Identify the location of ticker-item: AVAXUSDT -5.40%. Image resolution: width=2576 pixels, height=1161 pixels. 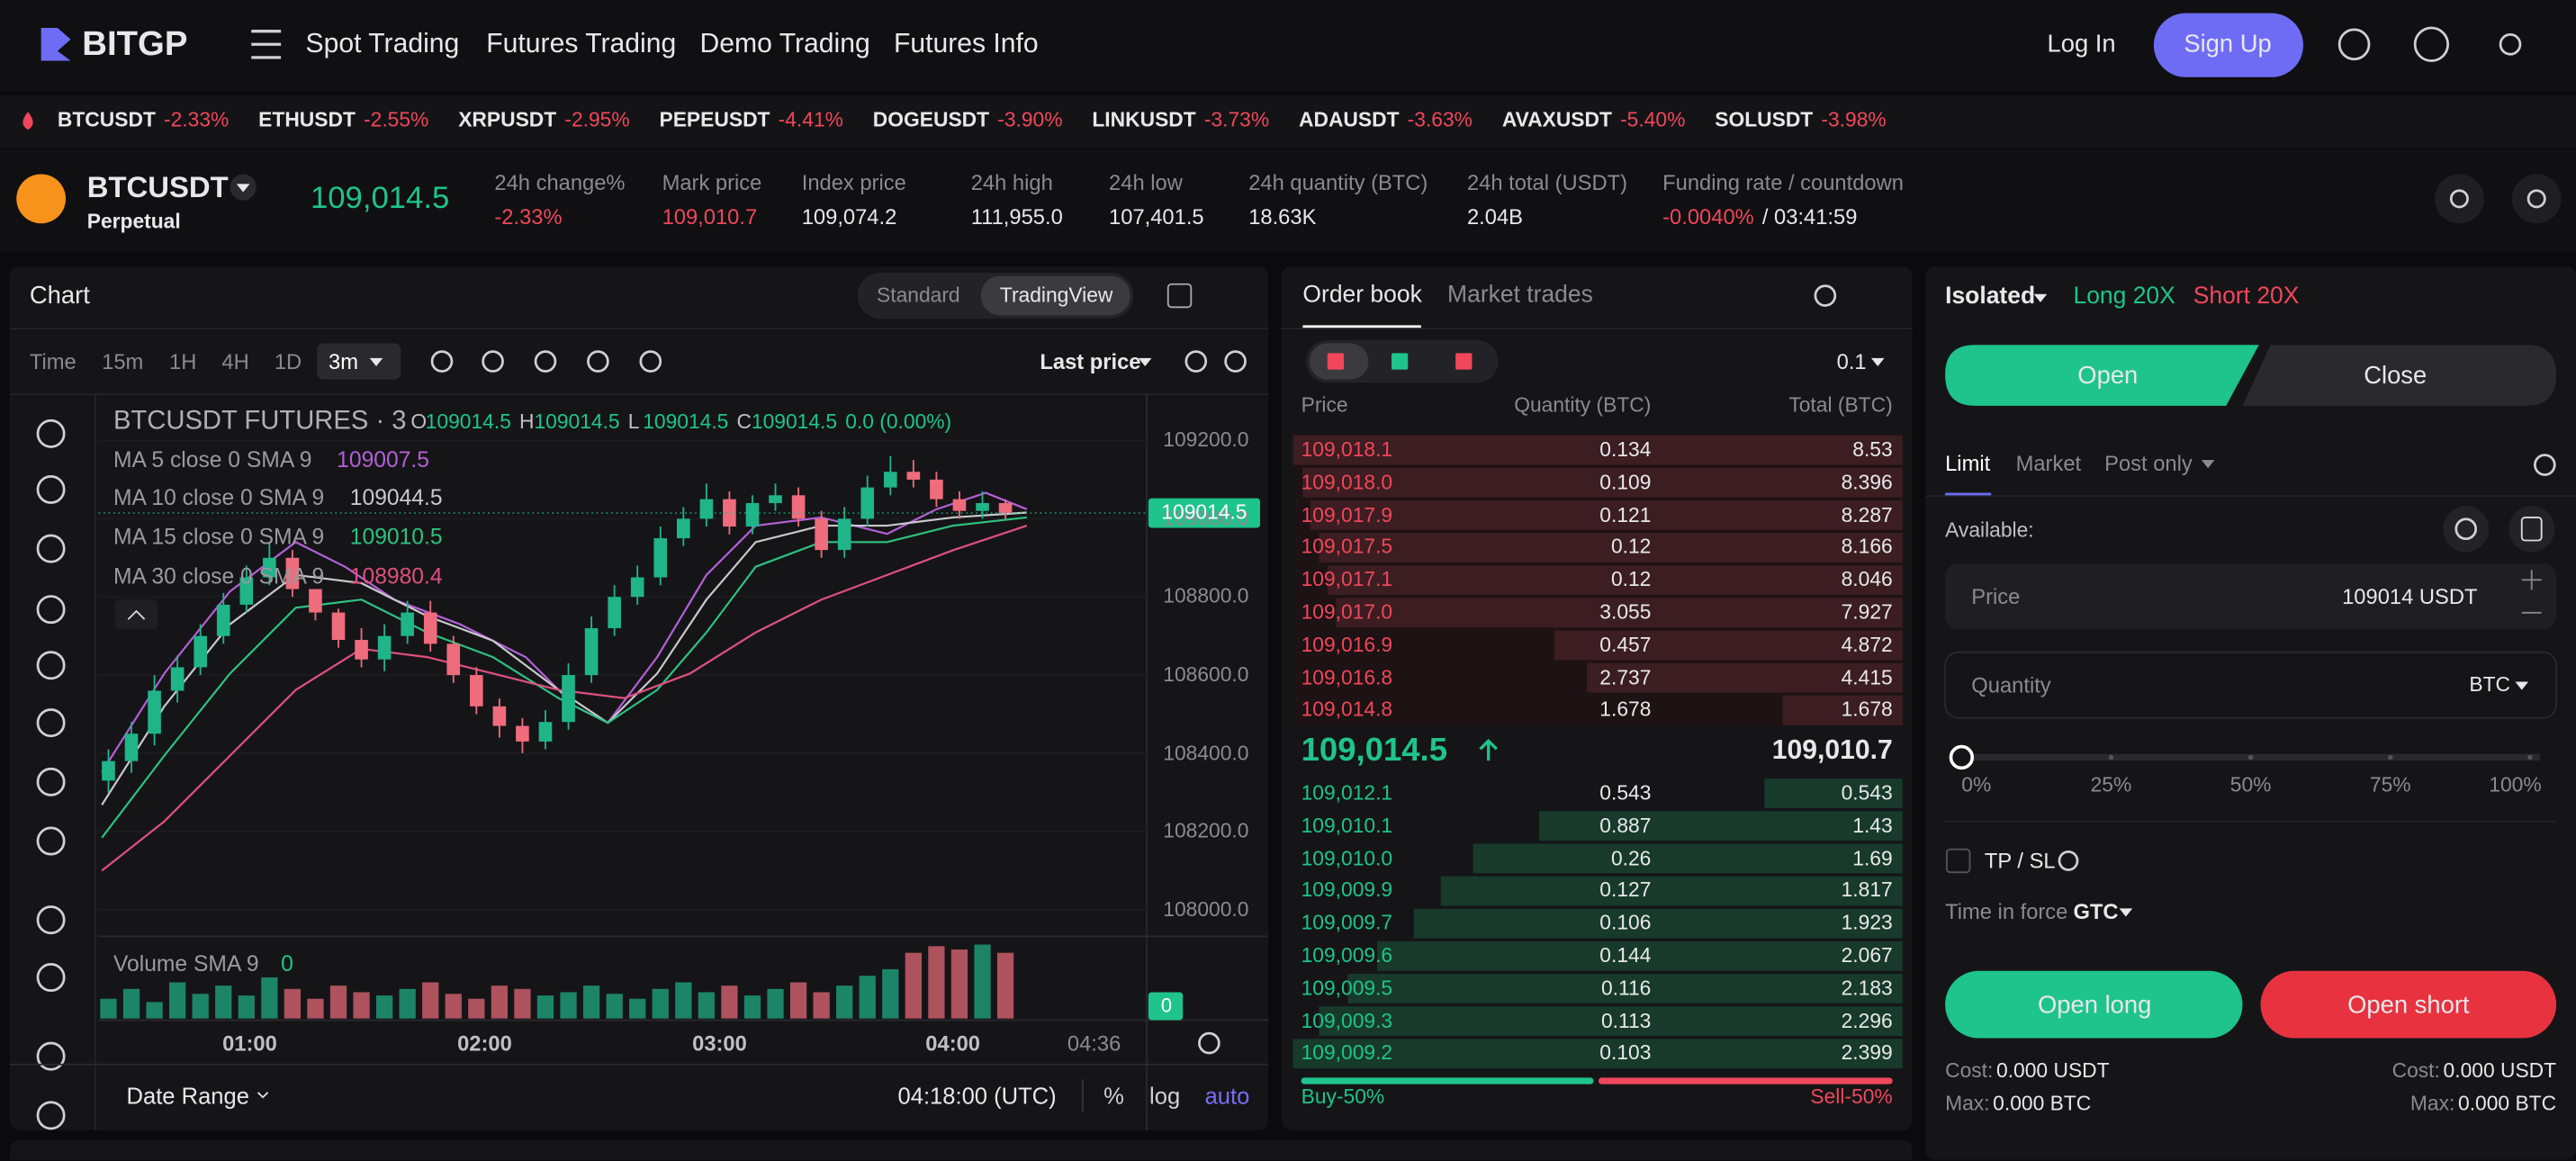
(1594, 119).